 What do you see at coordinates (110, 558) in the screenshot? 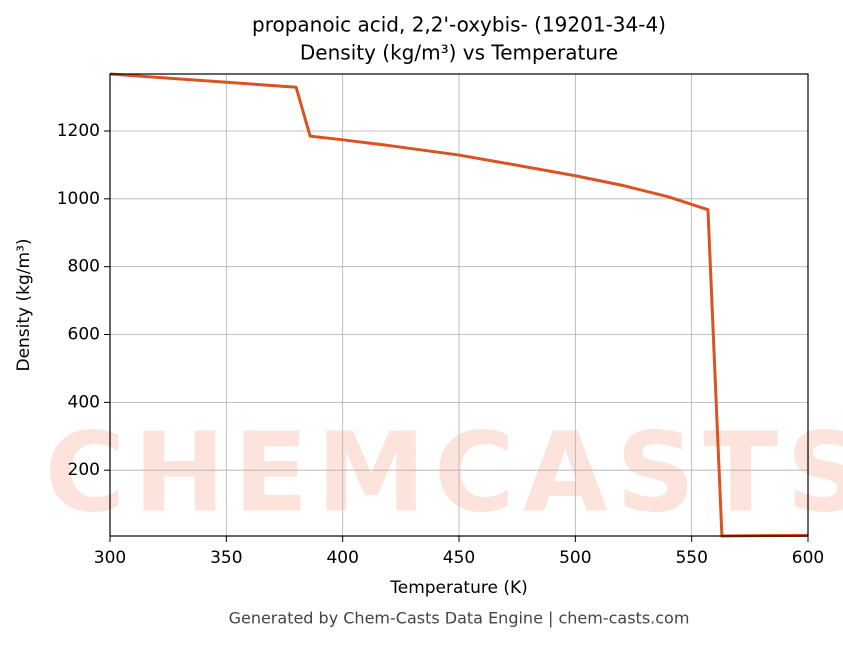
I see `x-tick-label: 300` at bounding box center [110, 558].